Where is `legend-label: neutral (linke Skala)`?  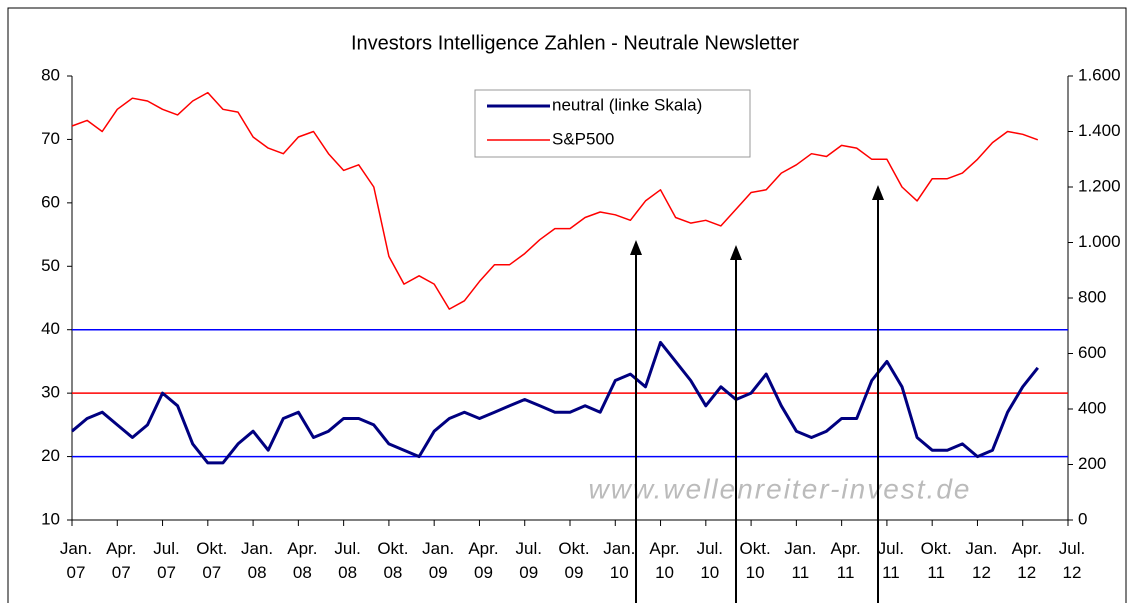
legend-label: neutral (linke Skala) is located at coordinates (627, 104).